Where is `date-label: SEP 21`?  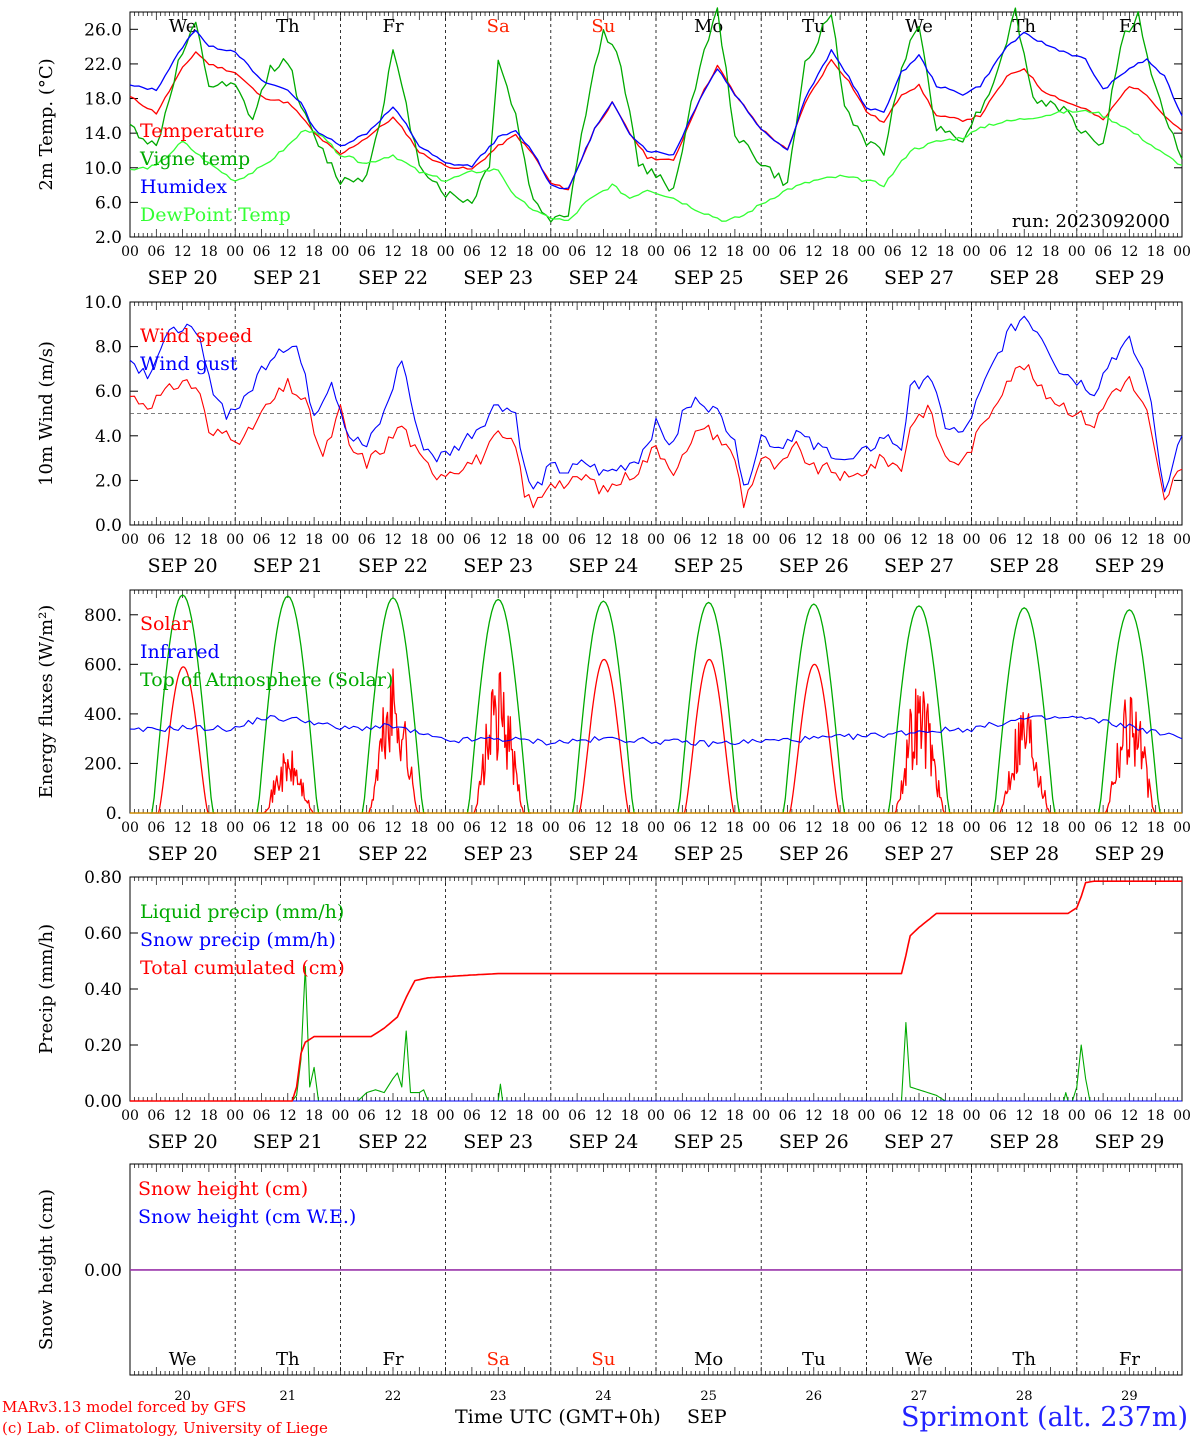 date-label: SEP 21 is located at coordinates (288, 1142).